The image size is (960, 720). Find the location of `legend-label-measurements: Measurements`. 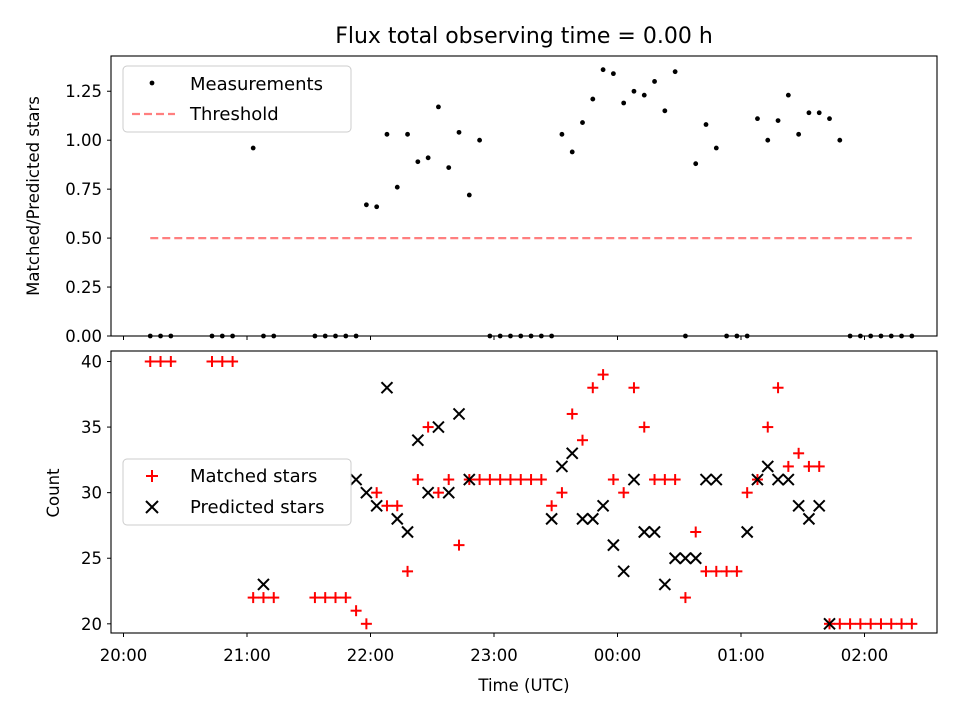

legend-label-measurements: Measurements is located at coordinates (256, 84).